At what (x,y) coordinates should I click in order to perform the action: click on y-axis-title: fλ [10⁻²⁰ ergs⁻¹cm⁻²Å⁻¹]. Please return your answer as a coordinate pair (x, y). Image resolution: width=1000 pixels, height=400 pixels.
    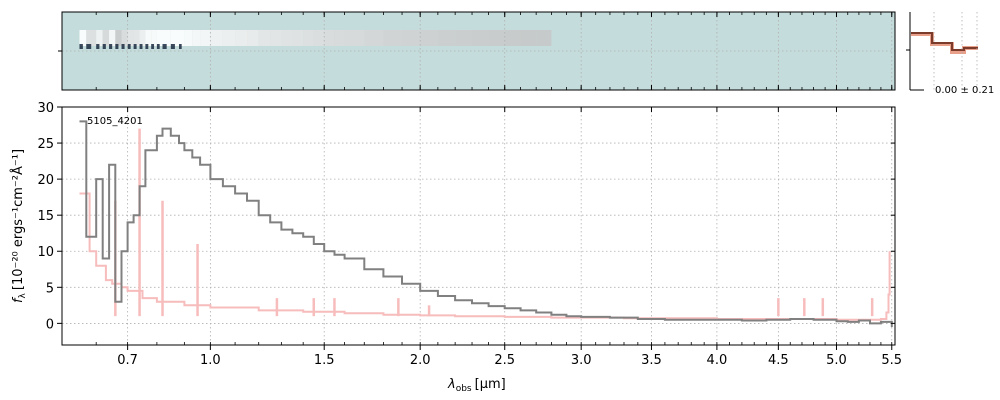
    Looking at the image, I should click on (19, 226).